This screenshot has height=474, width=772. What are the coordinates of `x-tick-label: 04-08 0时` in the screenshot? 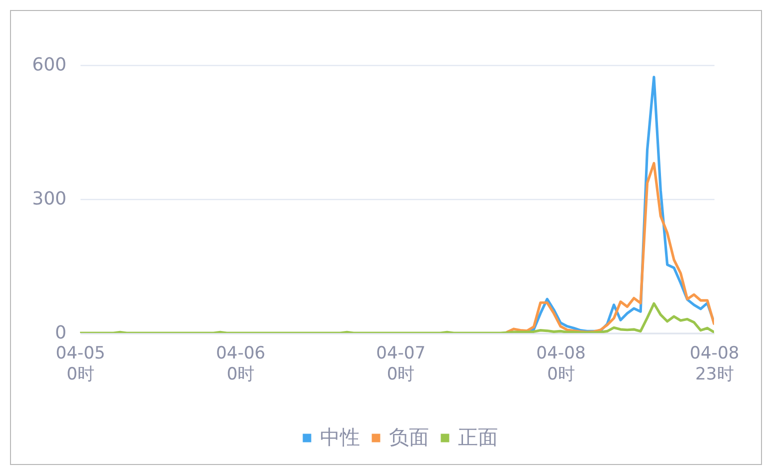 It's located at (561, 364).